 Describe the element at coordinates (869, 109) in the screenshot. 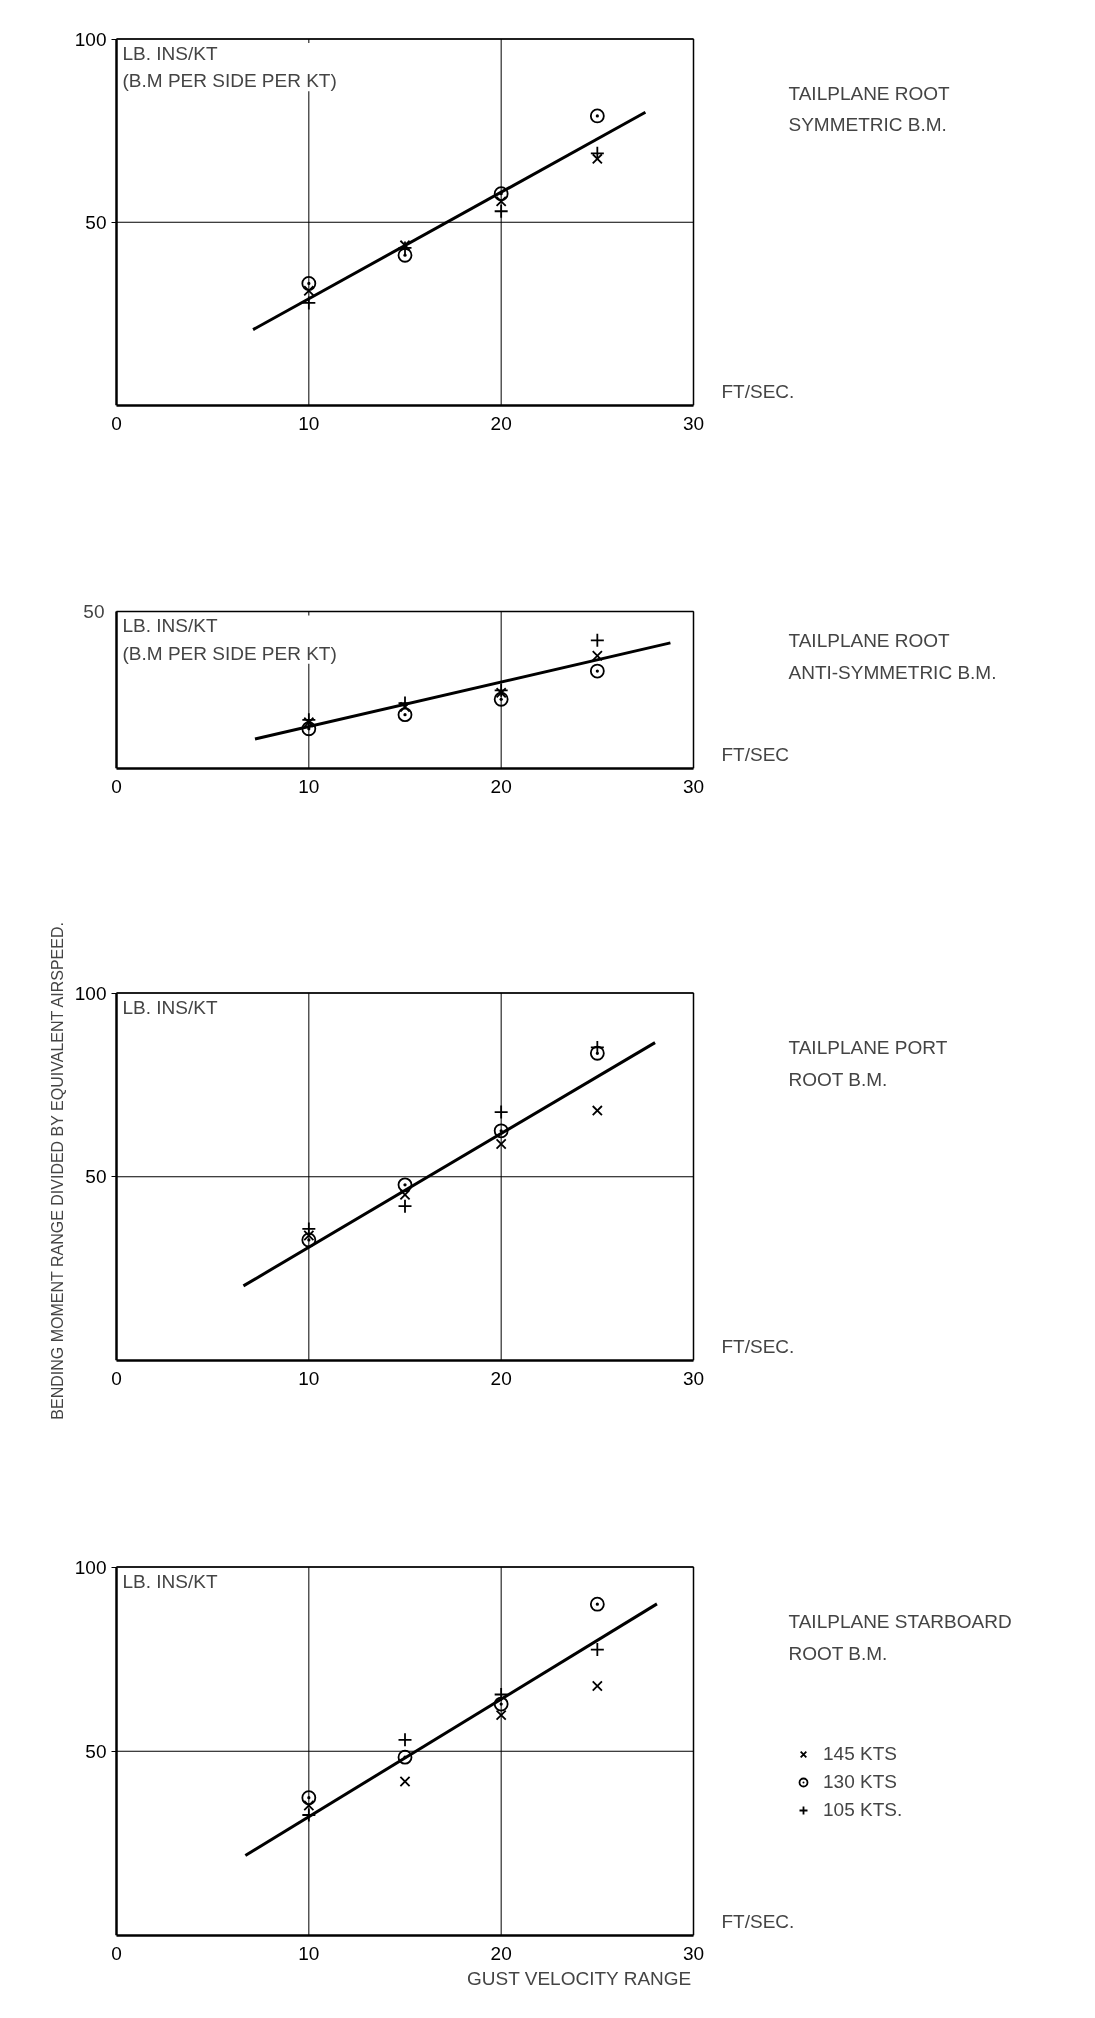

I see `text: TAILPLANE ROOT SYMMETRIC B.M.` at that location.